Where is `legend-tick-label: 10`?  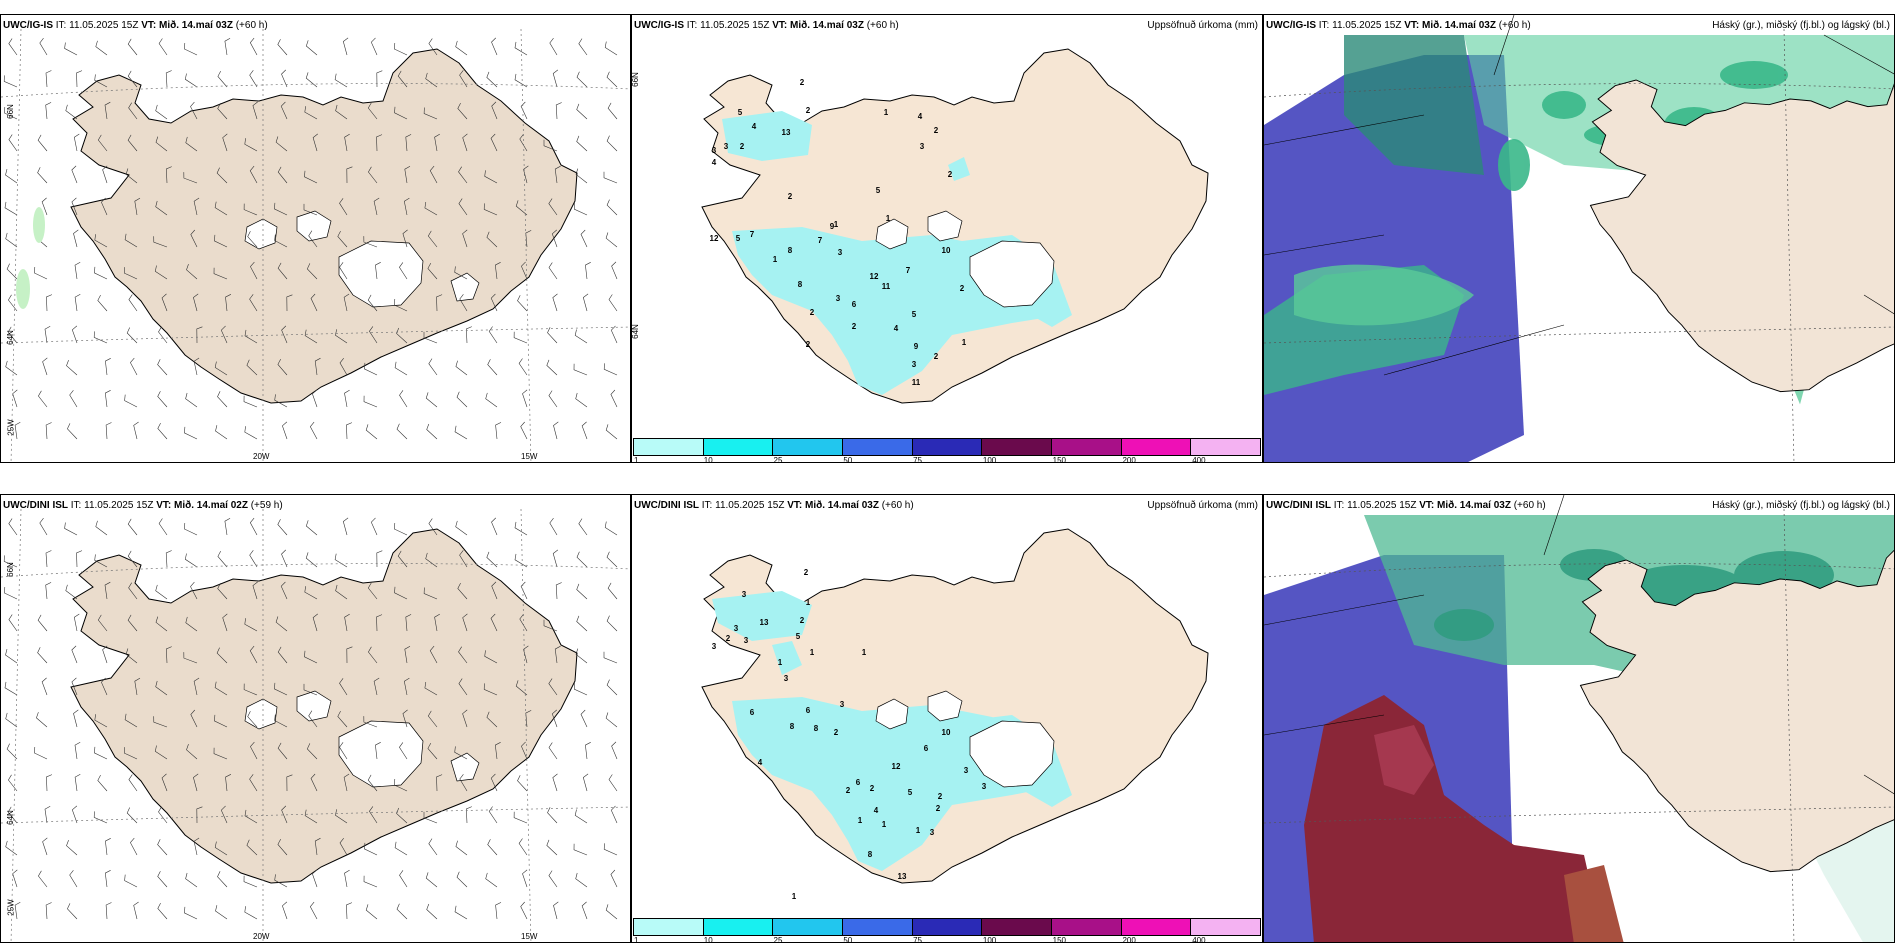
legend-tick-label: 10 is located at coordinates (708, 939).